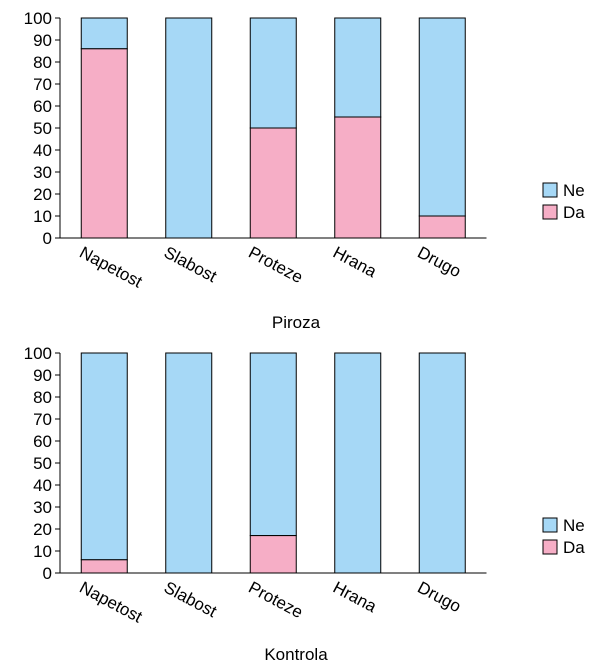  What do you see at coordinates (296, 322) in the screenshot?
I see `x-axis-label: Piroza` at bounding box center [296, 322].